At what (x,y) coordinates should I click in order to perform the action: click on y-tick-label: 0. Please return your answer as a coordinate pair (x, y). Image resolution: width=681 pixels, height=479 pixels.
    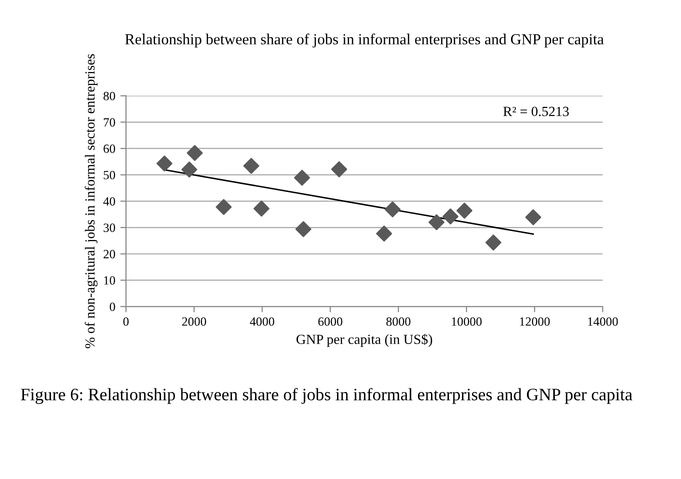
    Looking at the image, I should click on (113, 307).